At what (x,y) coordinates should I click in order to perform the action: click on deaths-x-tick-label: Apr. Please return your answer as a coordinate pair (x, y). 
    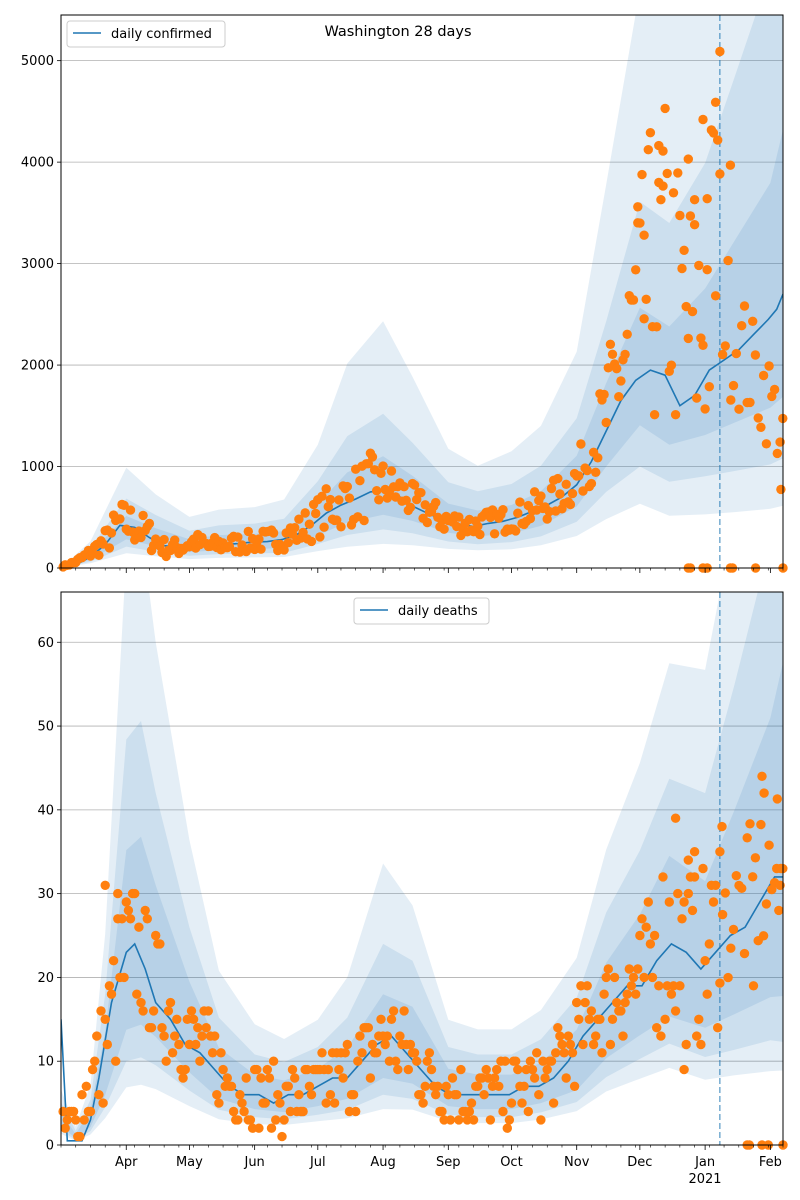
    Looking at the image, I should click on (126, 1162).